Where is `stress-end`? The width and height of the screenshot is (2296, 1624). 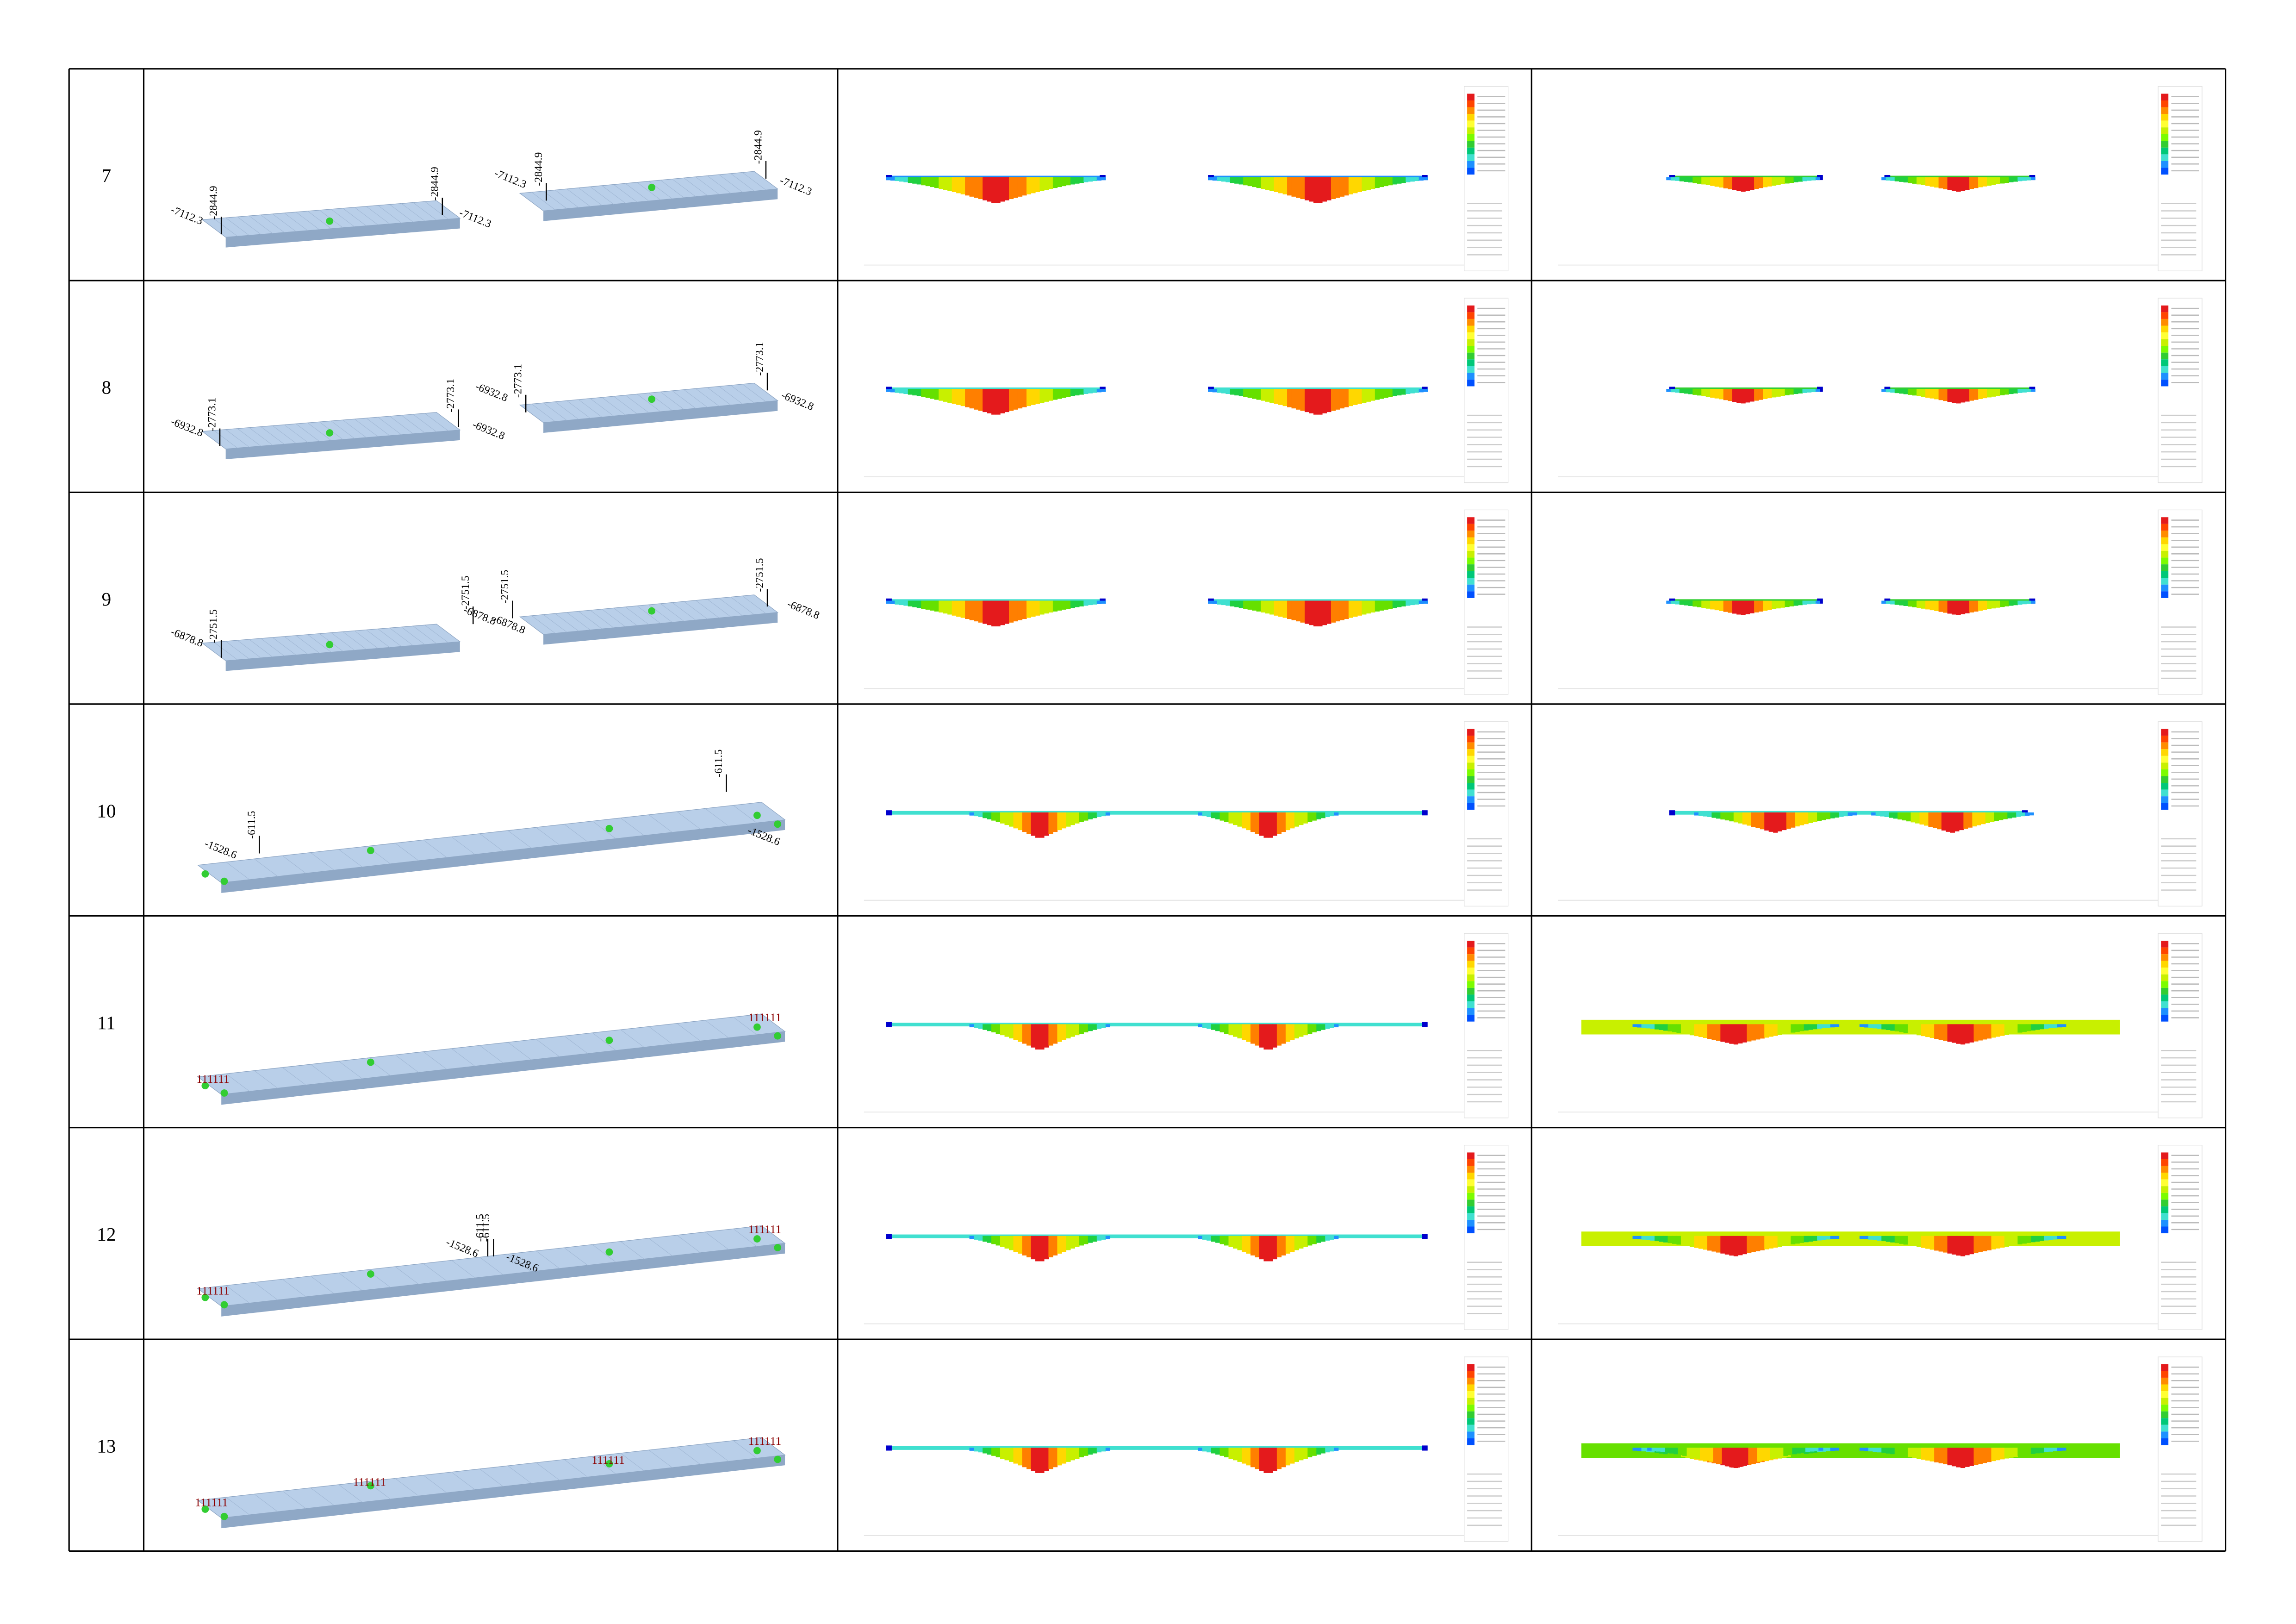 stress-end is located at coordinates (889, 1448).